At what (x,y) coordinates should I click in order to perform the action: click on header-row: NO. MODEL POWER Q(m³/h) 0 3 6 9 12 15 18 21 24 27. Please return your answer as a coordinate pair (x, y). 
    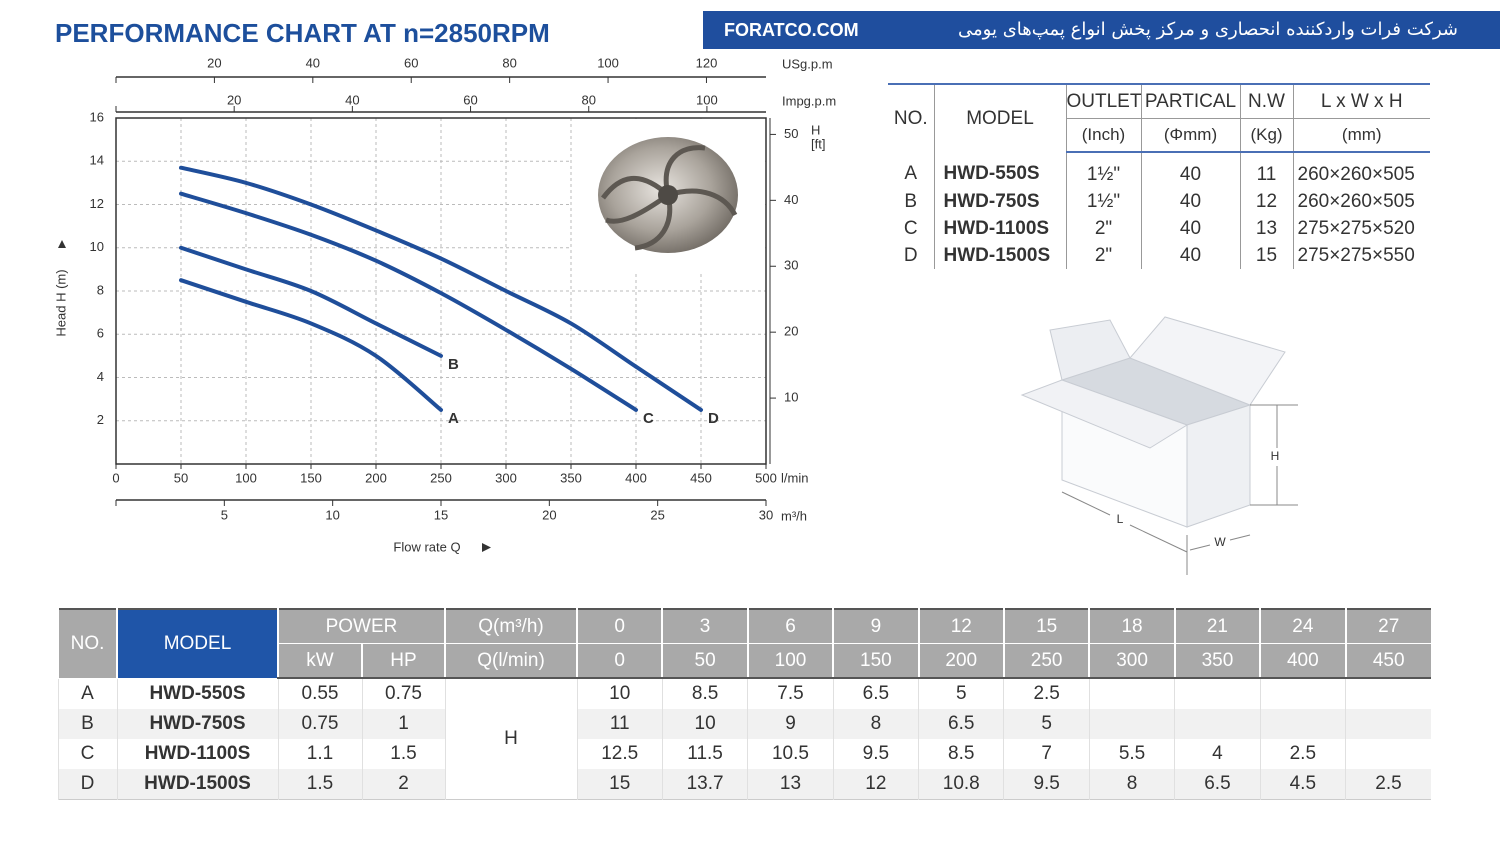
    Looking at the image, I should click on (744, 644).